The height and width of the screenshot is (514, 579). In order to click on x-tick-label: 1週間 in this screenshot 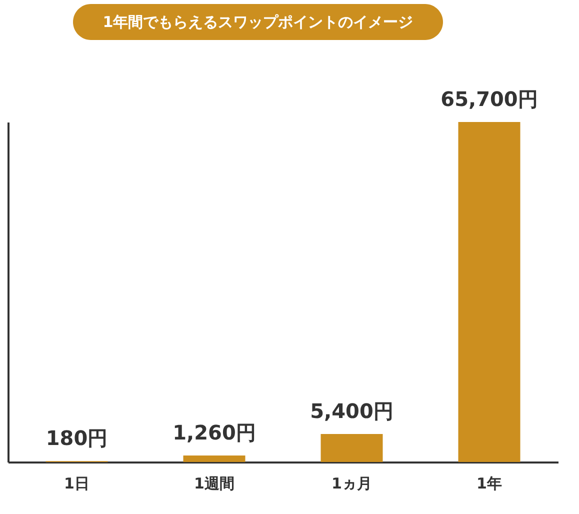, I will do `click(214, 483)`.